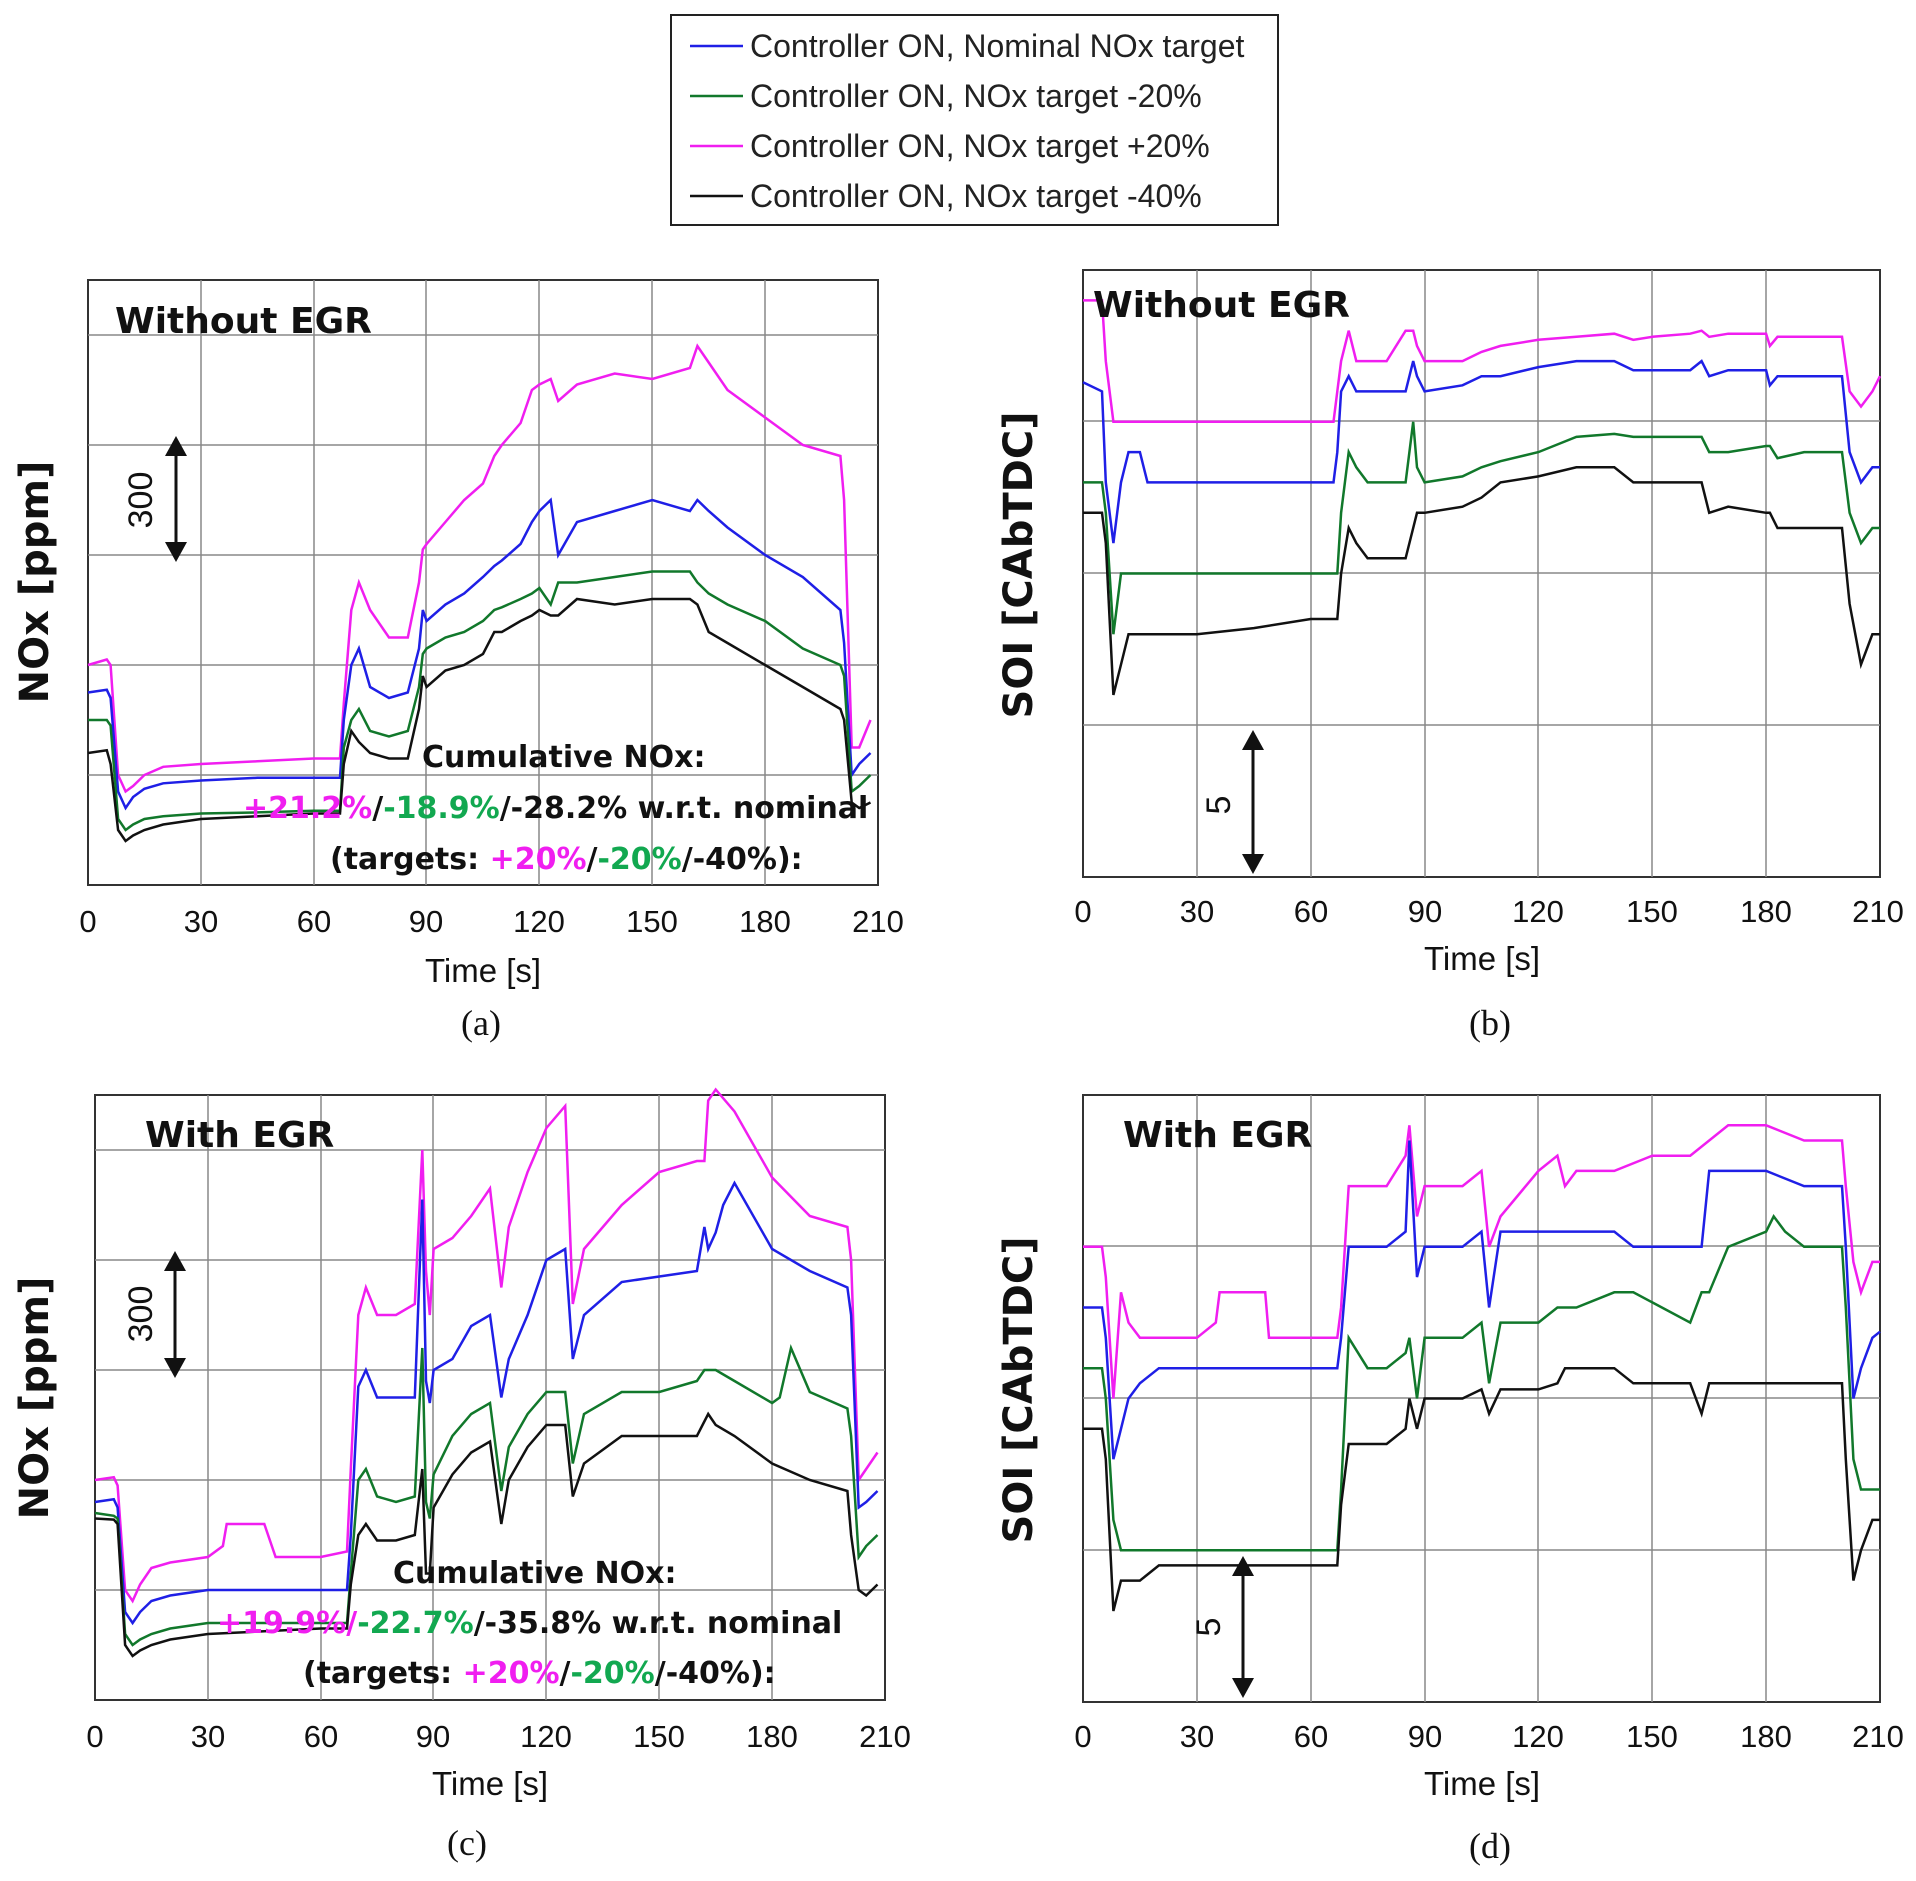 The image size is (1916, 1881). Describe the element at coordinates (565, 1673) in the screenshot. I see `annotation-target: /` at that location.